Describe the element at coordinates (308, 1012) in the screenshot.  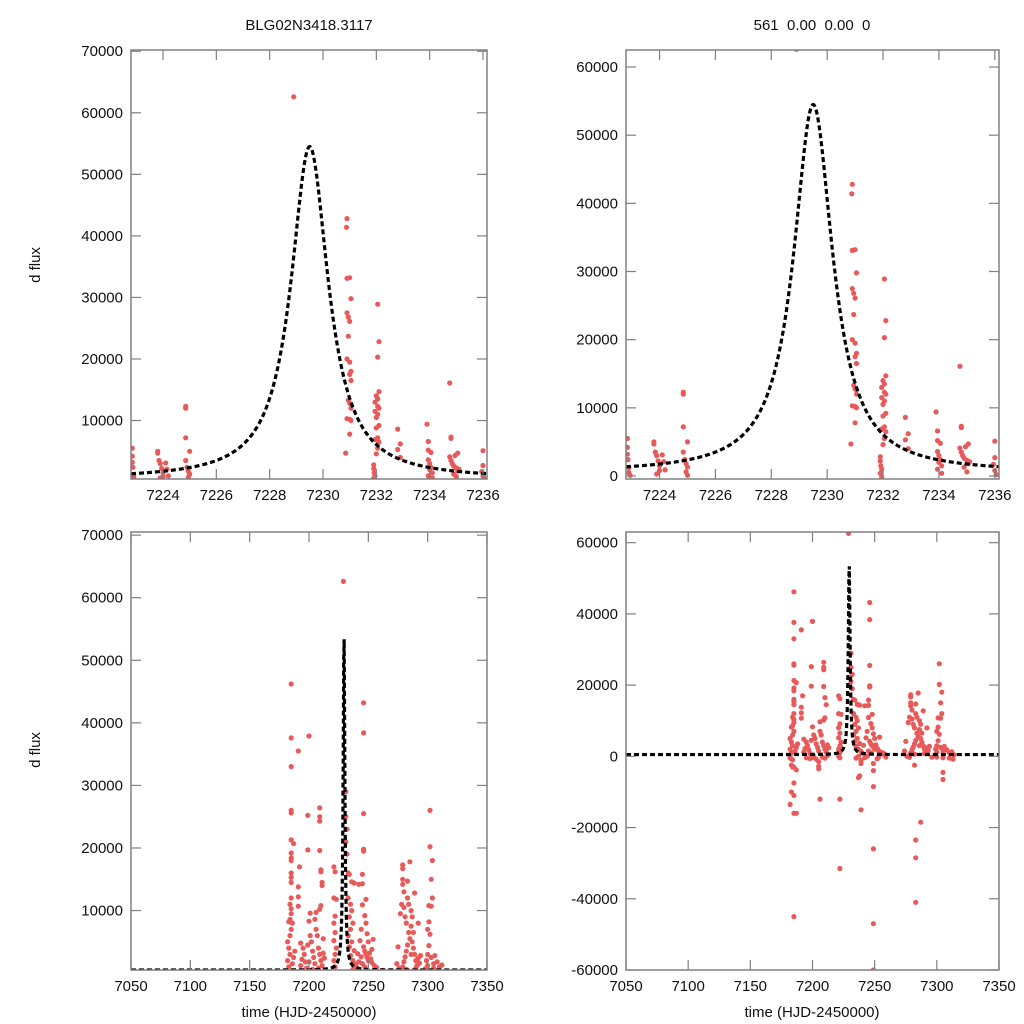
I see `x-axis-label: time (HJD-2450000)` at that location.